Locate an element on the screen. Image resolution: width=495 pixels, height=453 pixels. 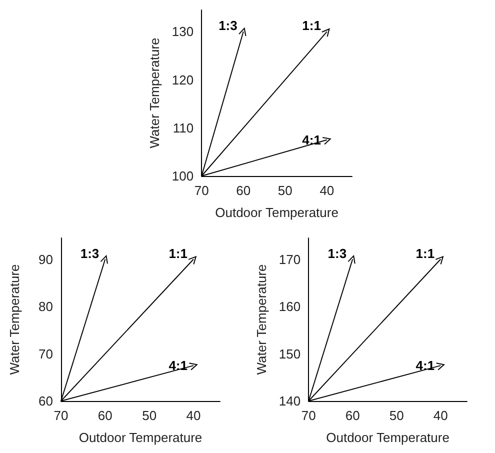
y-tick-label: 110 is located at coordinates (183, 128).